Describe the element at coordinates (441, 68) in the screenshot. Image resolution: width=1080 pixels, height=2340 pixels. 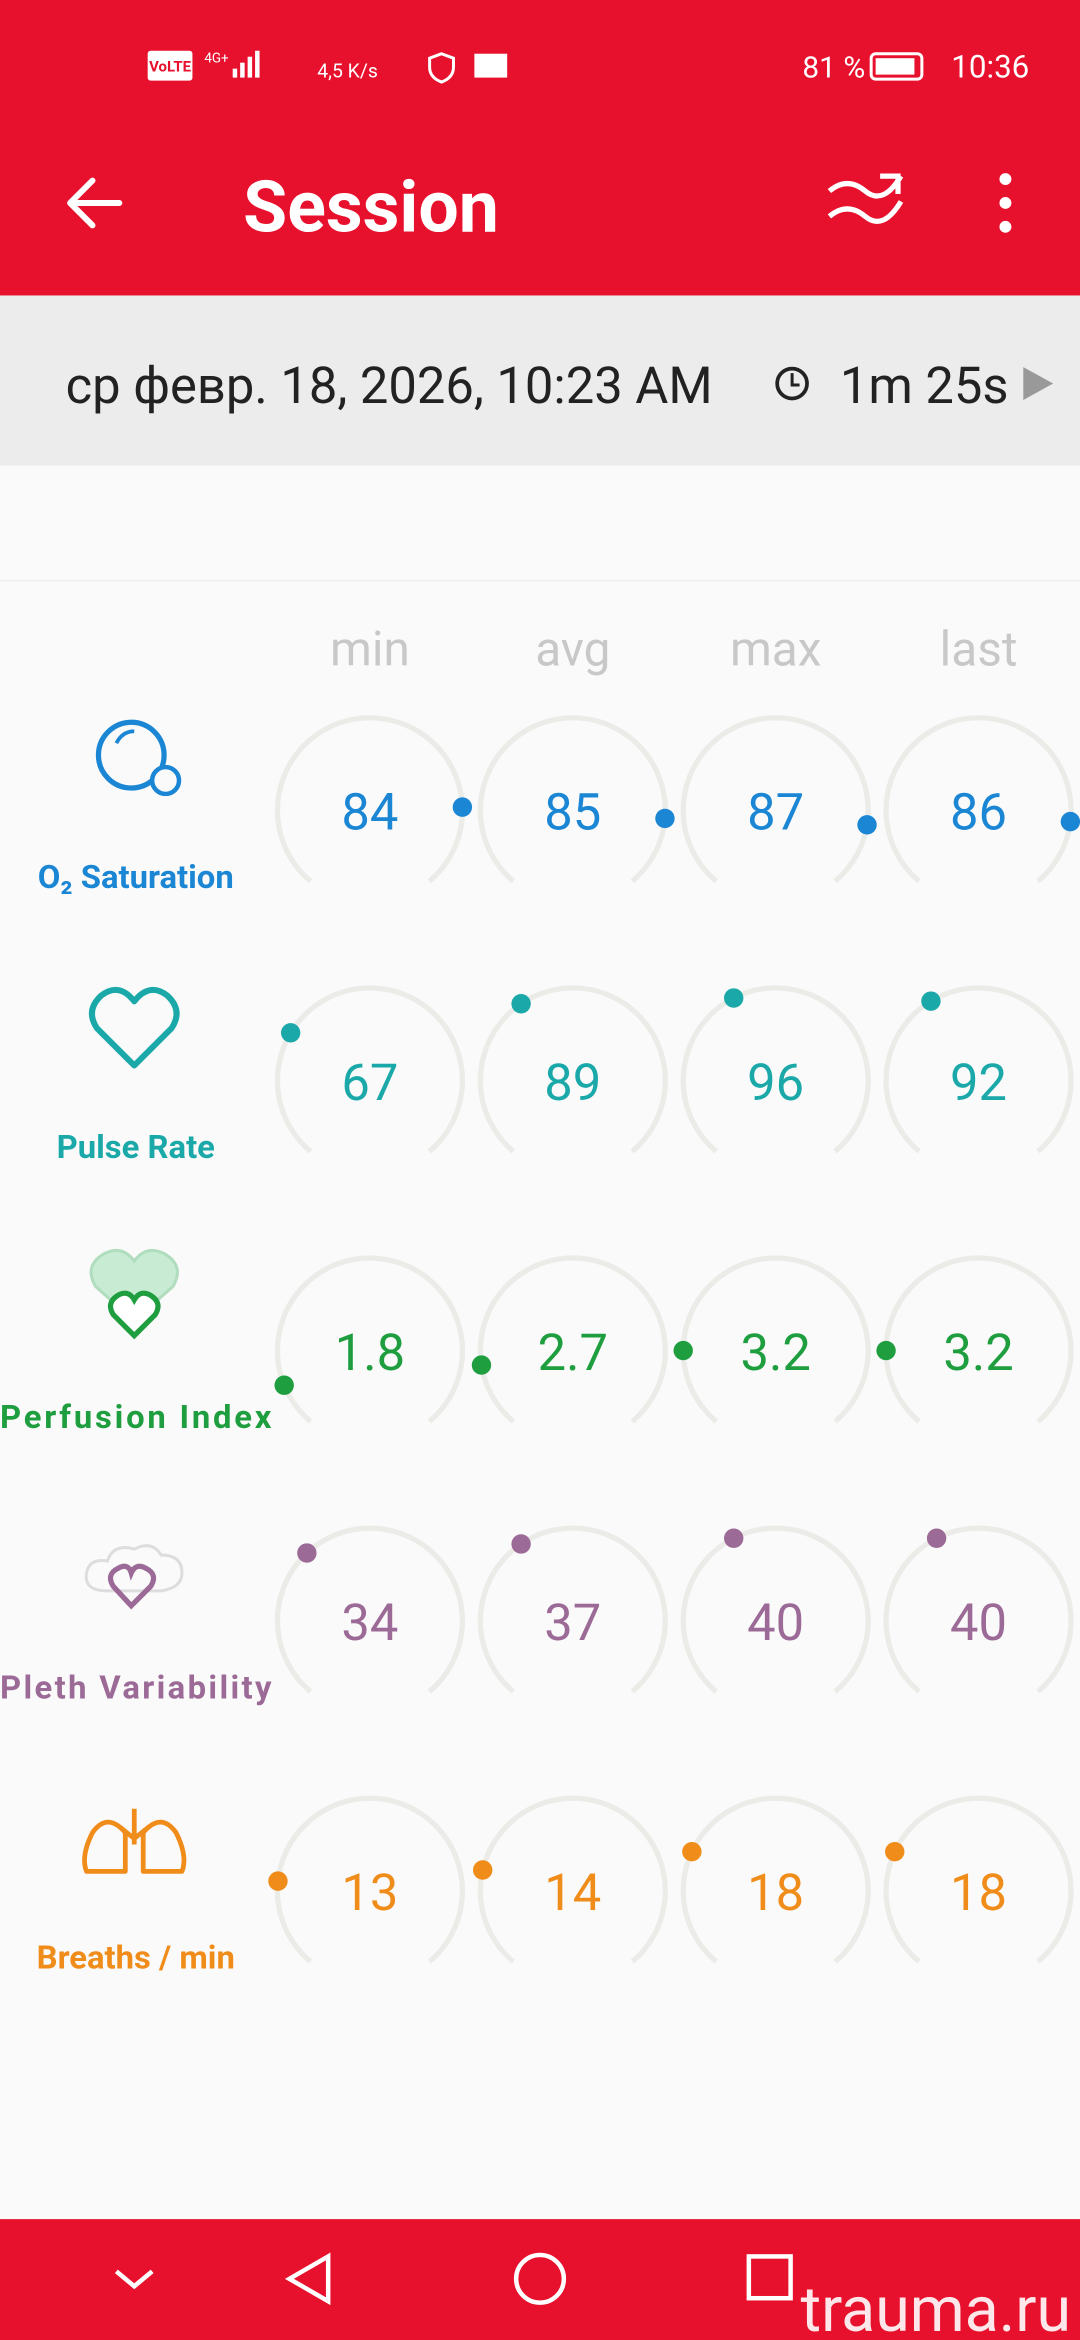
I see `shield-icon` at that location.